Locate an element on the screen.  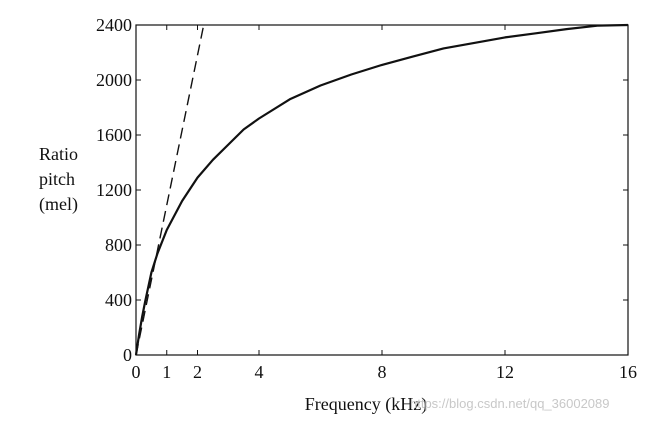
watermark-text: https://blog.csdn.net/qq_36002089 is located at coordinates (510, 403).